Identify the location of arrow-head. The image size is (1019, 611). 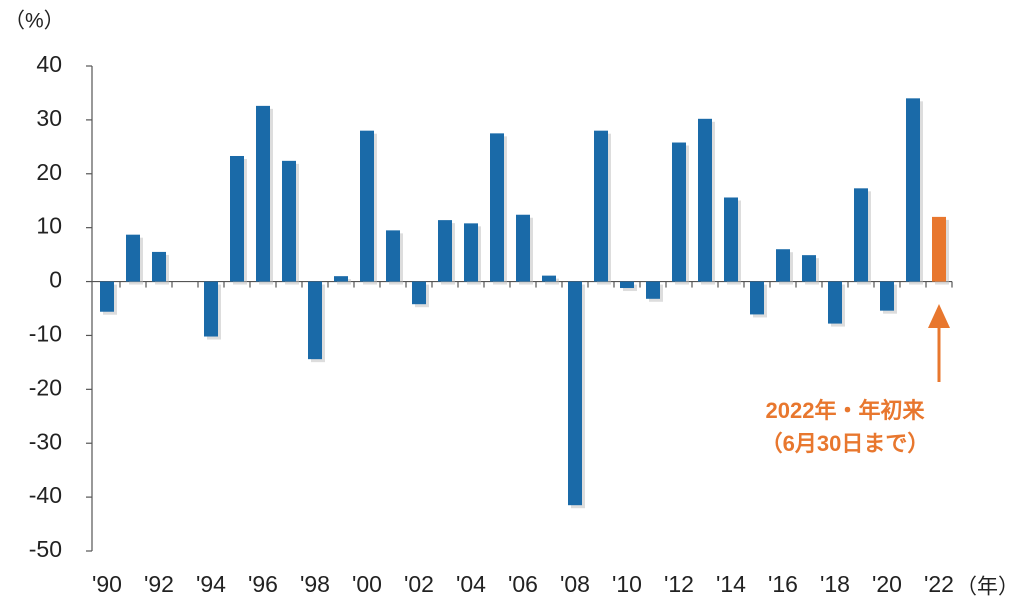
(939, 316).